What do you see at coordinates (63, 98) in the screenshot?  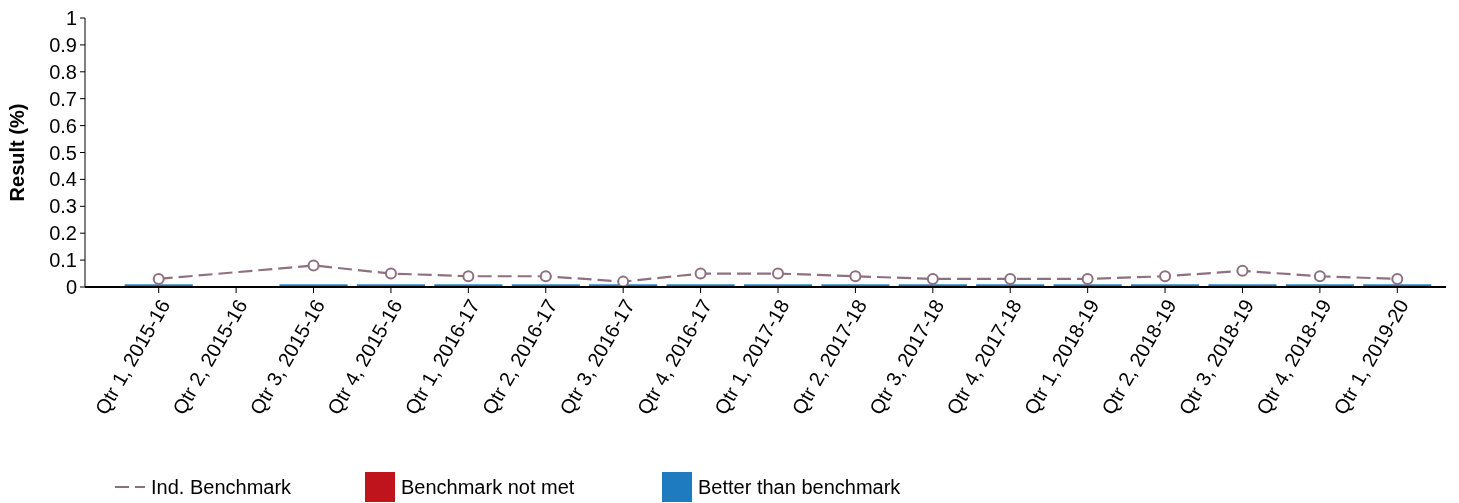 I see `y-tick-label: 0.7` at bounding box center [63, 98].